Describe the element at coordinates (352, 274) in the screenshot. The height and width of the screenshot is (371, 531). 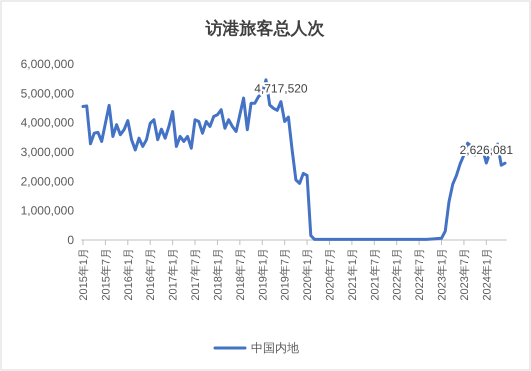
I see `x-tick-label: 2021年1月` at that location.